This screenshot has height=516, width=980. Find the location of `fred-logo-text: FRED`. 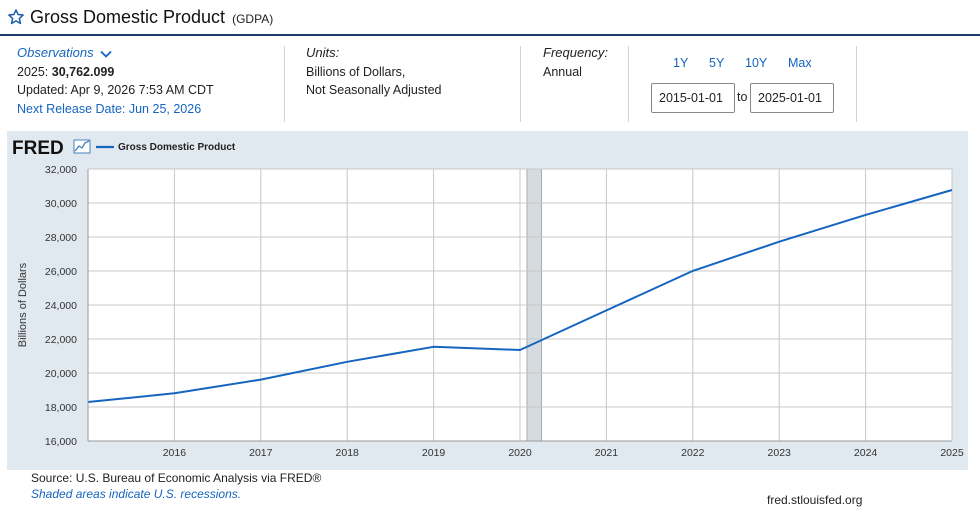

fred-logo-text: FRED is located at coordinates (38, 148).